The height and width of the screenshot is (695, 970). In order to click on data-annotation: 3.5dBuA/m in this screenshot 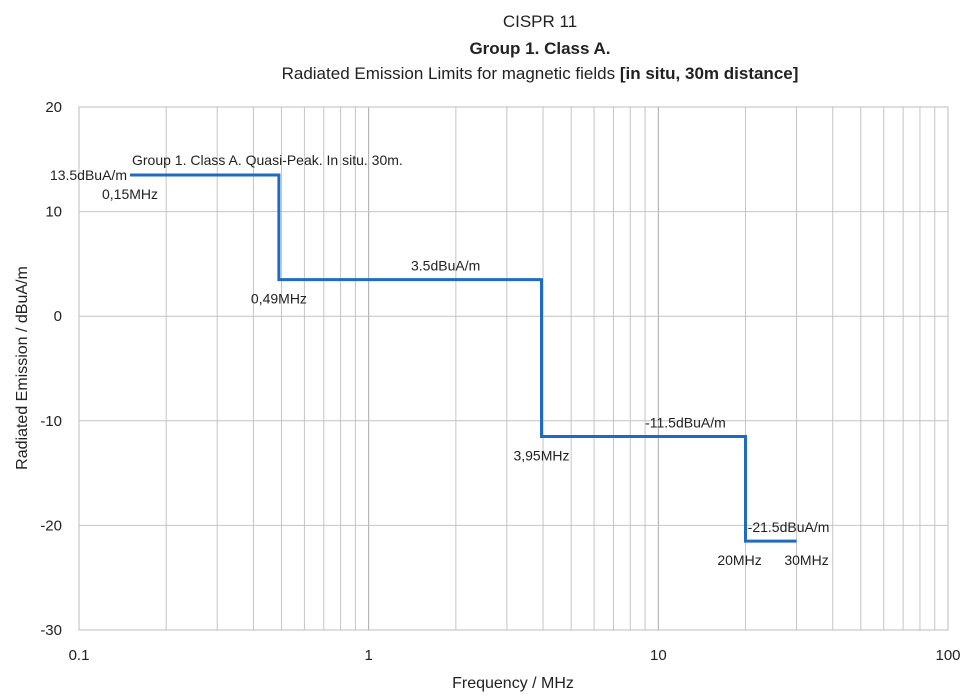, I will do `click(445, 266)`.